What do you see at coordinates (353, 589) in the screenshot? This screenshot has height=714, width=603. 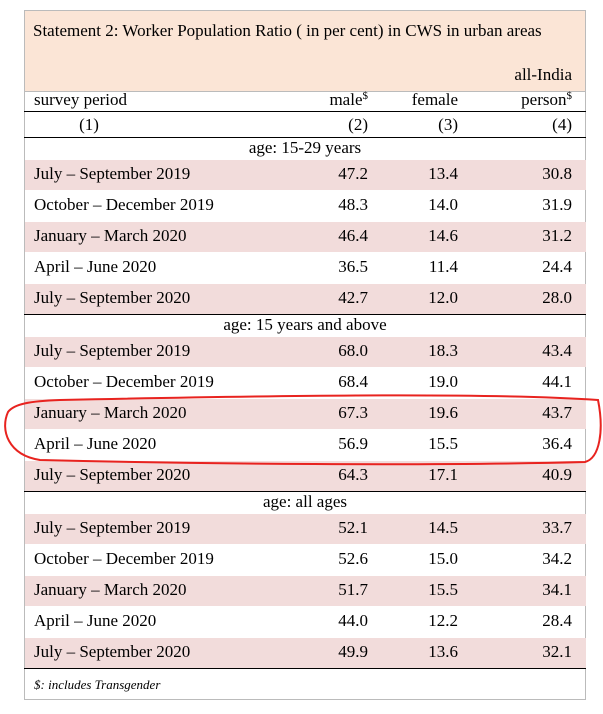 I see `value-cell: 51.7` at bounding box center [353, 589].